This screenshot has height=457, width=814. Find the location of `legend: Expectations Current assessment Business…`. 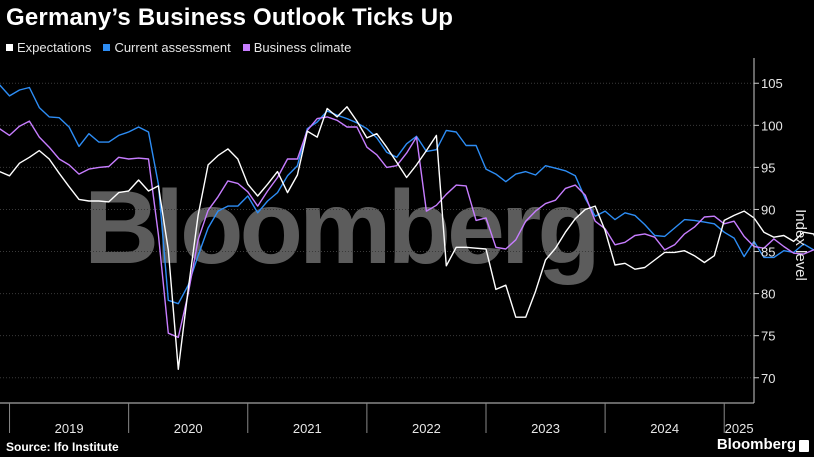

legend: Expectations Current assessment Business… is located at coordinates (178, 47).